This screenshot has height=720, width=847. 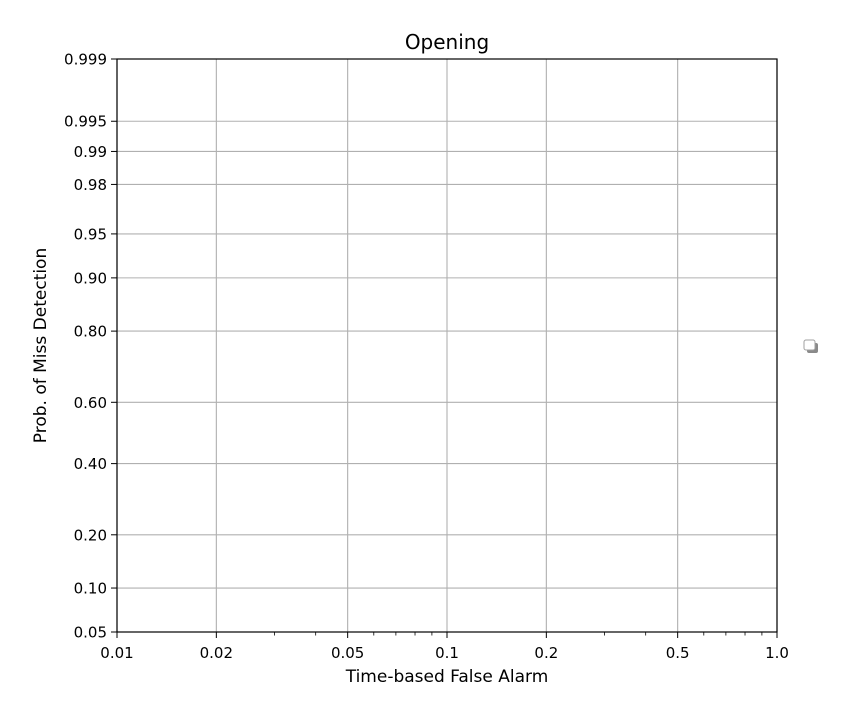 What do you see at coordinates (90, 633) in the screenshot?
I see `y-tick-label: 0.05` at bounding box center [90, 633].